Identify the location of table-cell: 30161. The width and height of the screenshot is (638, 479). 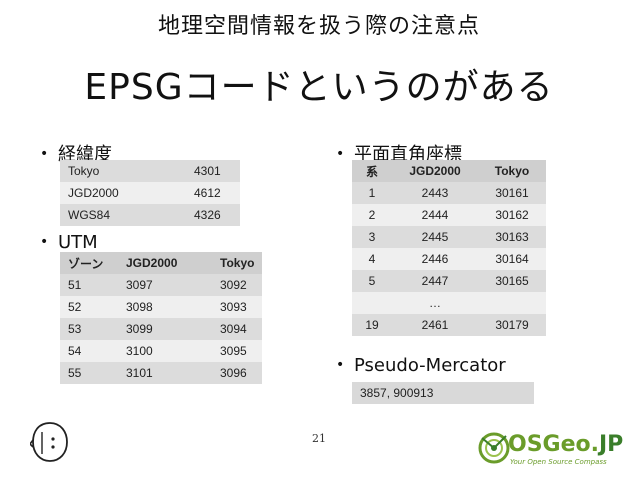
(512, 193).